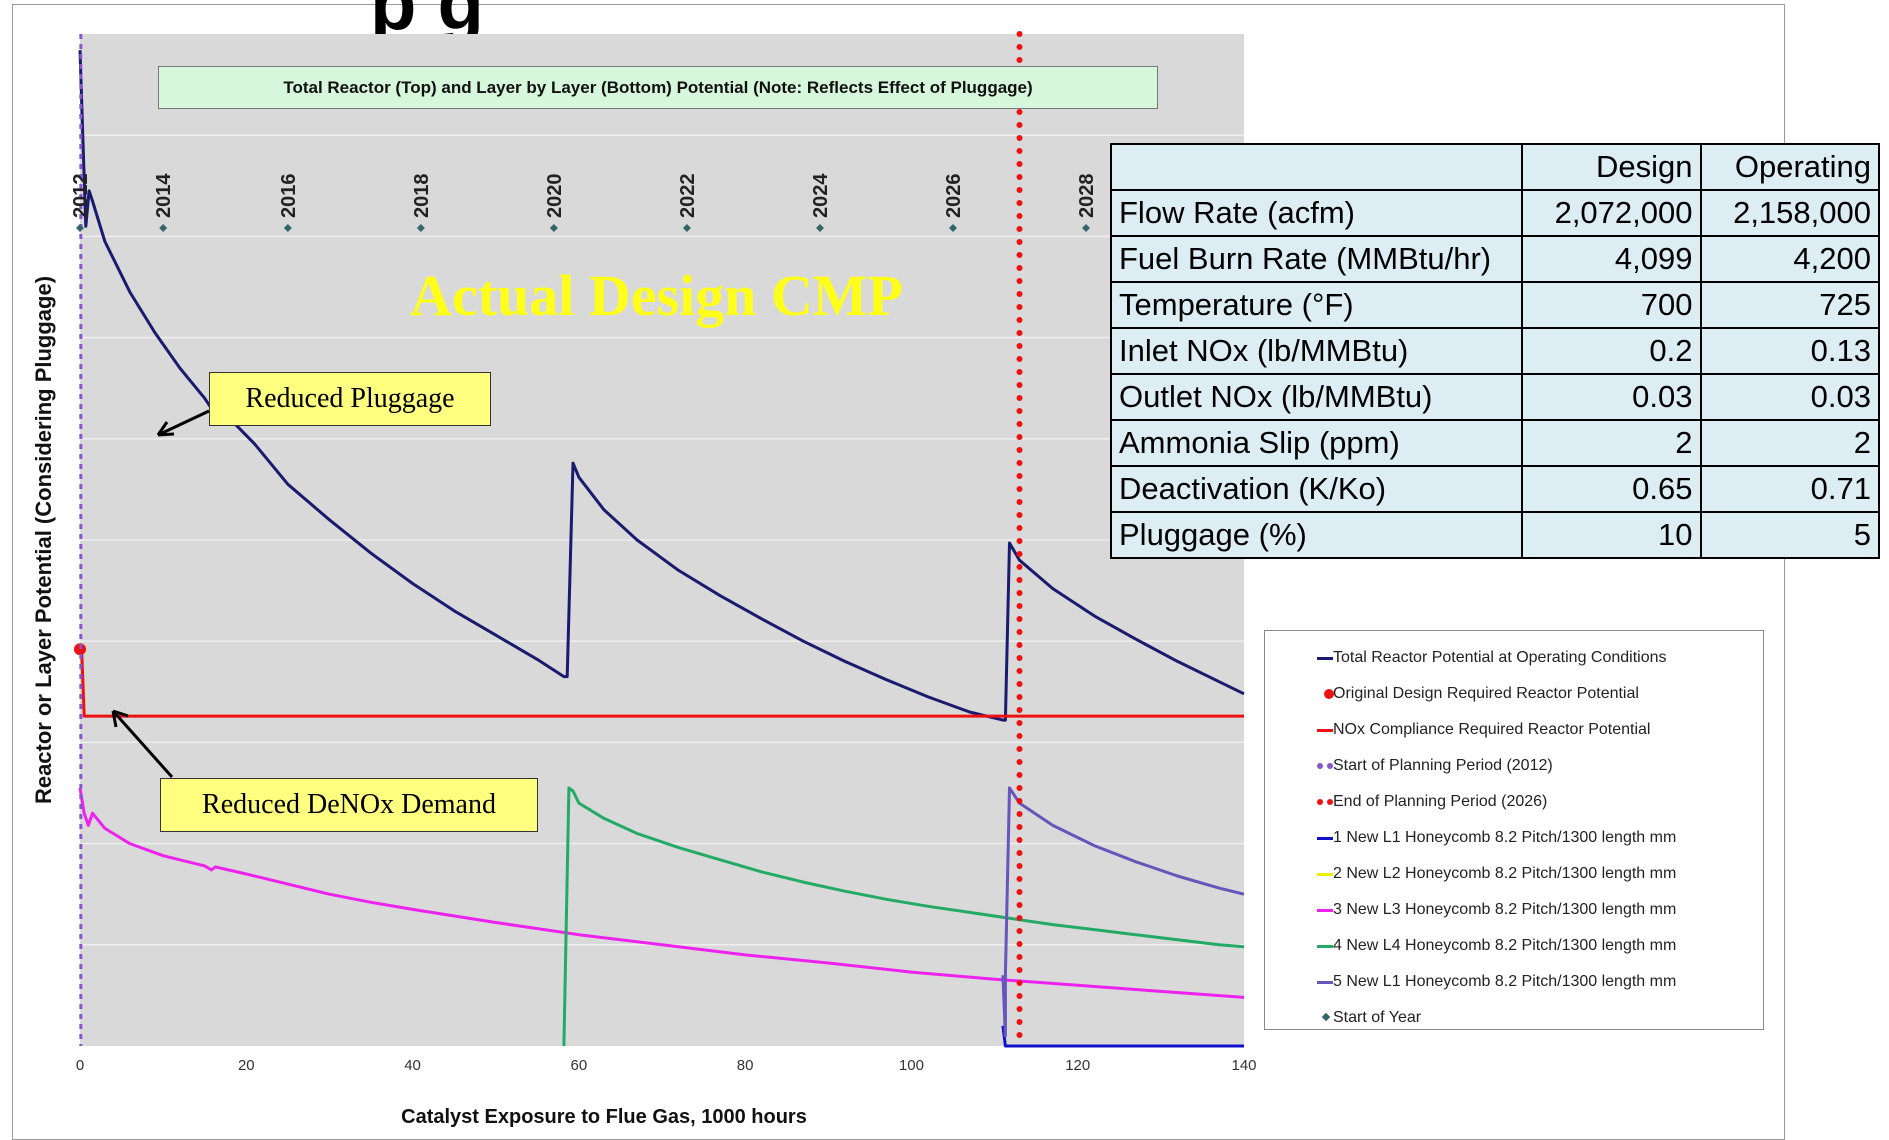  I want to click on table-cell: 0.2, so click(1611, 351).